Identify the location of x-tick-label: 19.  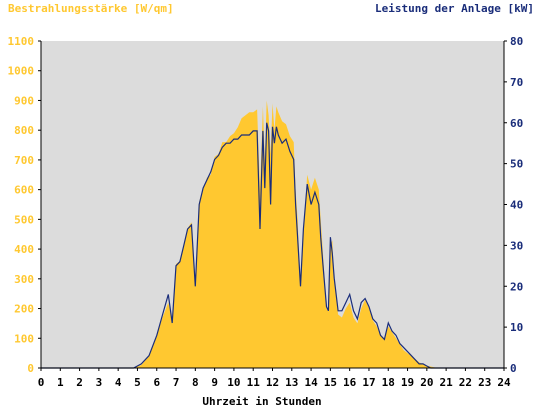
(407, 382).